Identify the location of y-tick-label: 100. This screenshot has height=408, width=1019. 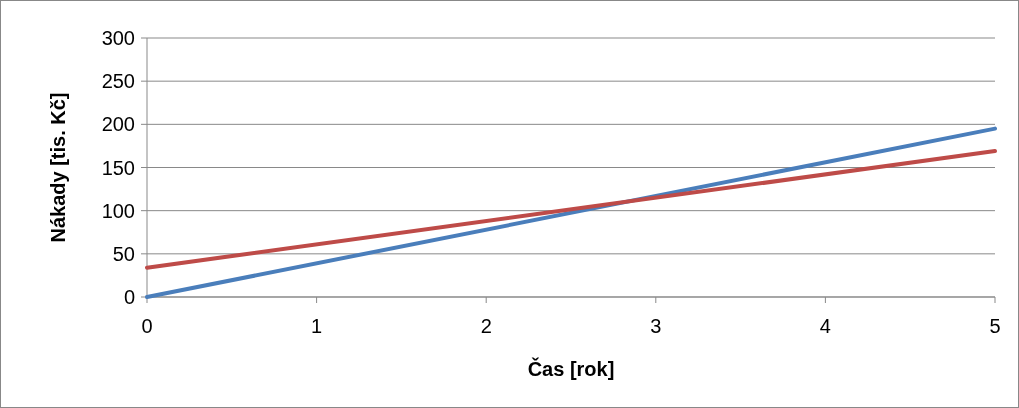
(118, 210).